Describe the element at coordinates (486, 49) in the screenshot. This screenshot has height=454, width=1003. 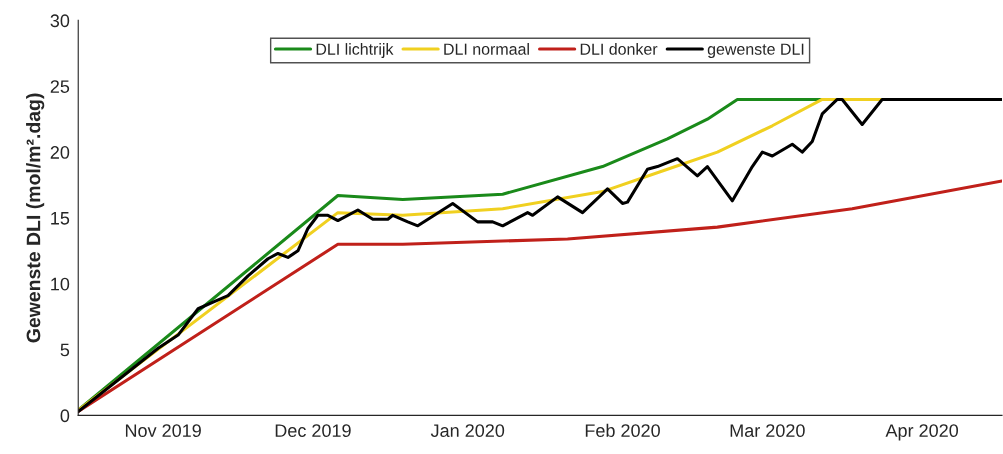
I see `legend-label: DLI normaal` at that location.